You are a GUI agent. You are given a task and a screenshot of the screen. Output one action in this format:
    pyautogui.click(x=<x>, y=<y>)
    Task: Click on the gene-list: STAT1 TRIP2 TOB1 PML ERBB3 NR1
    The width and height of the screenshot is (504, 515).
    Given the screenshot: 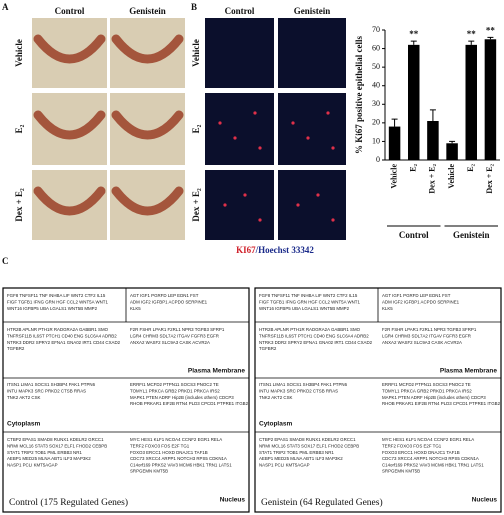 What is the action you would take?
    pyautogui.click(x=296, y=452)
    